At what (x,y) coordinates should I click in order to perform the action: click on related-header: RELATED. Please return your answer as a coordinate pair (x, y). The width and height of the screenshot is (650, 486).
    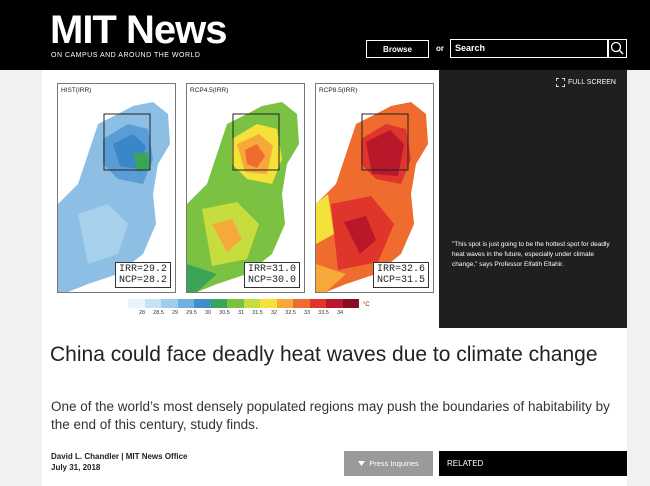
    Looking at the image, I should click on (533, 463).